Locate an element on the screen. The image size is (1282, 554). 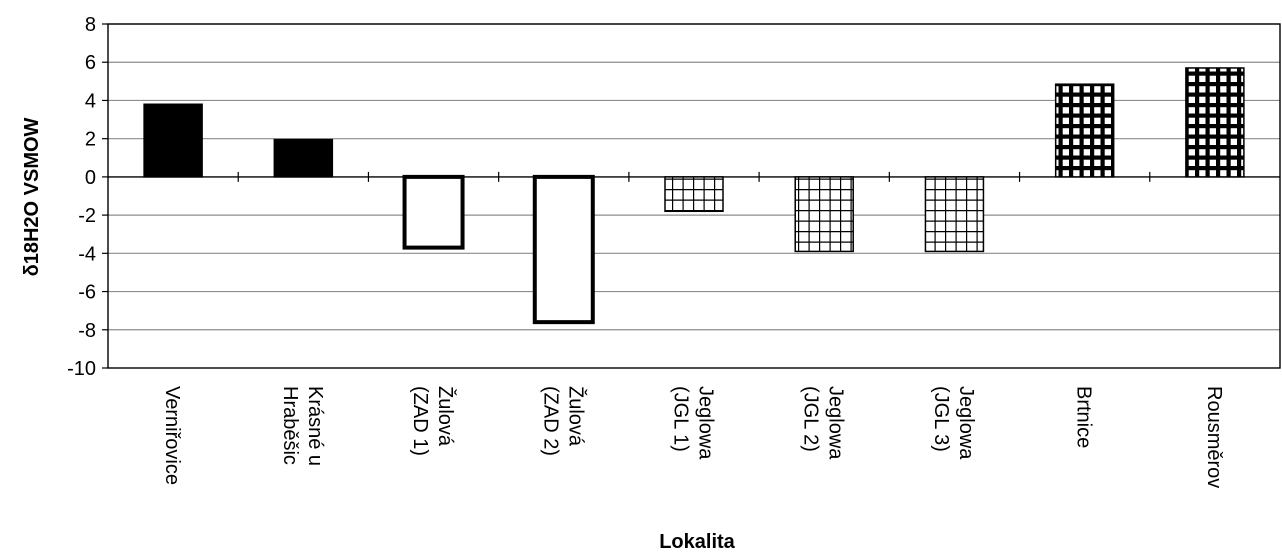
y-tick-label: -8 is located at coordinates (87, 331).